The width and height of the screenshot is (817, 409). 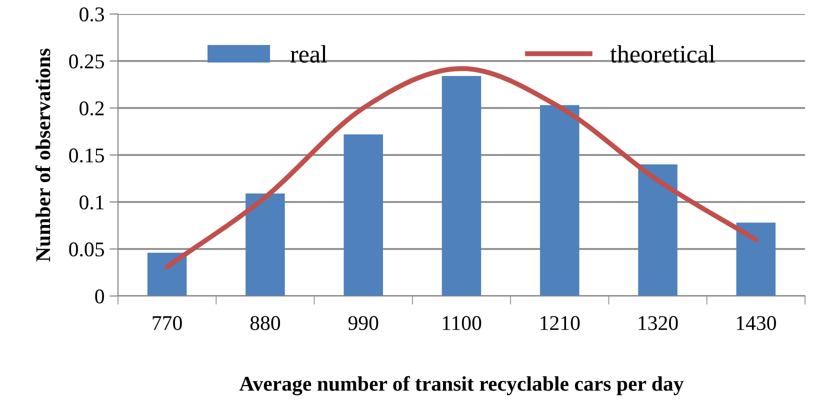 I want to click on y-tick-label: 0.05, so click(x=86, y=249).